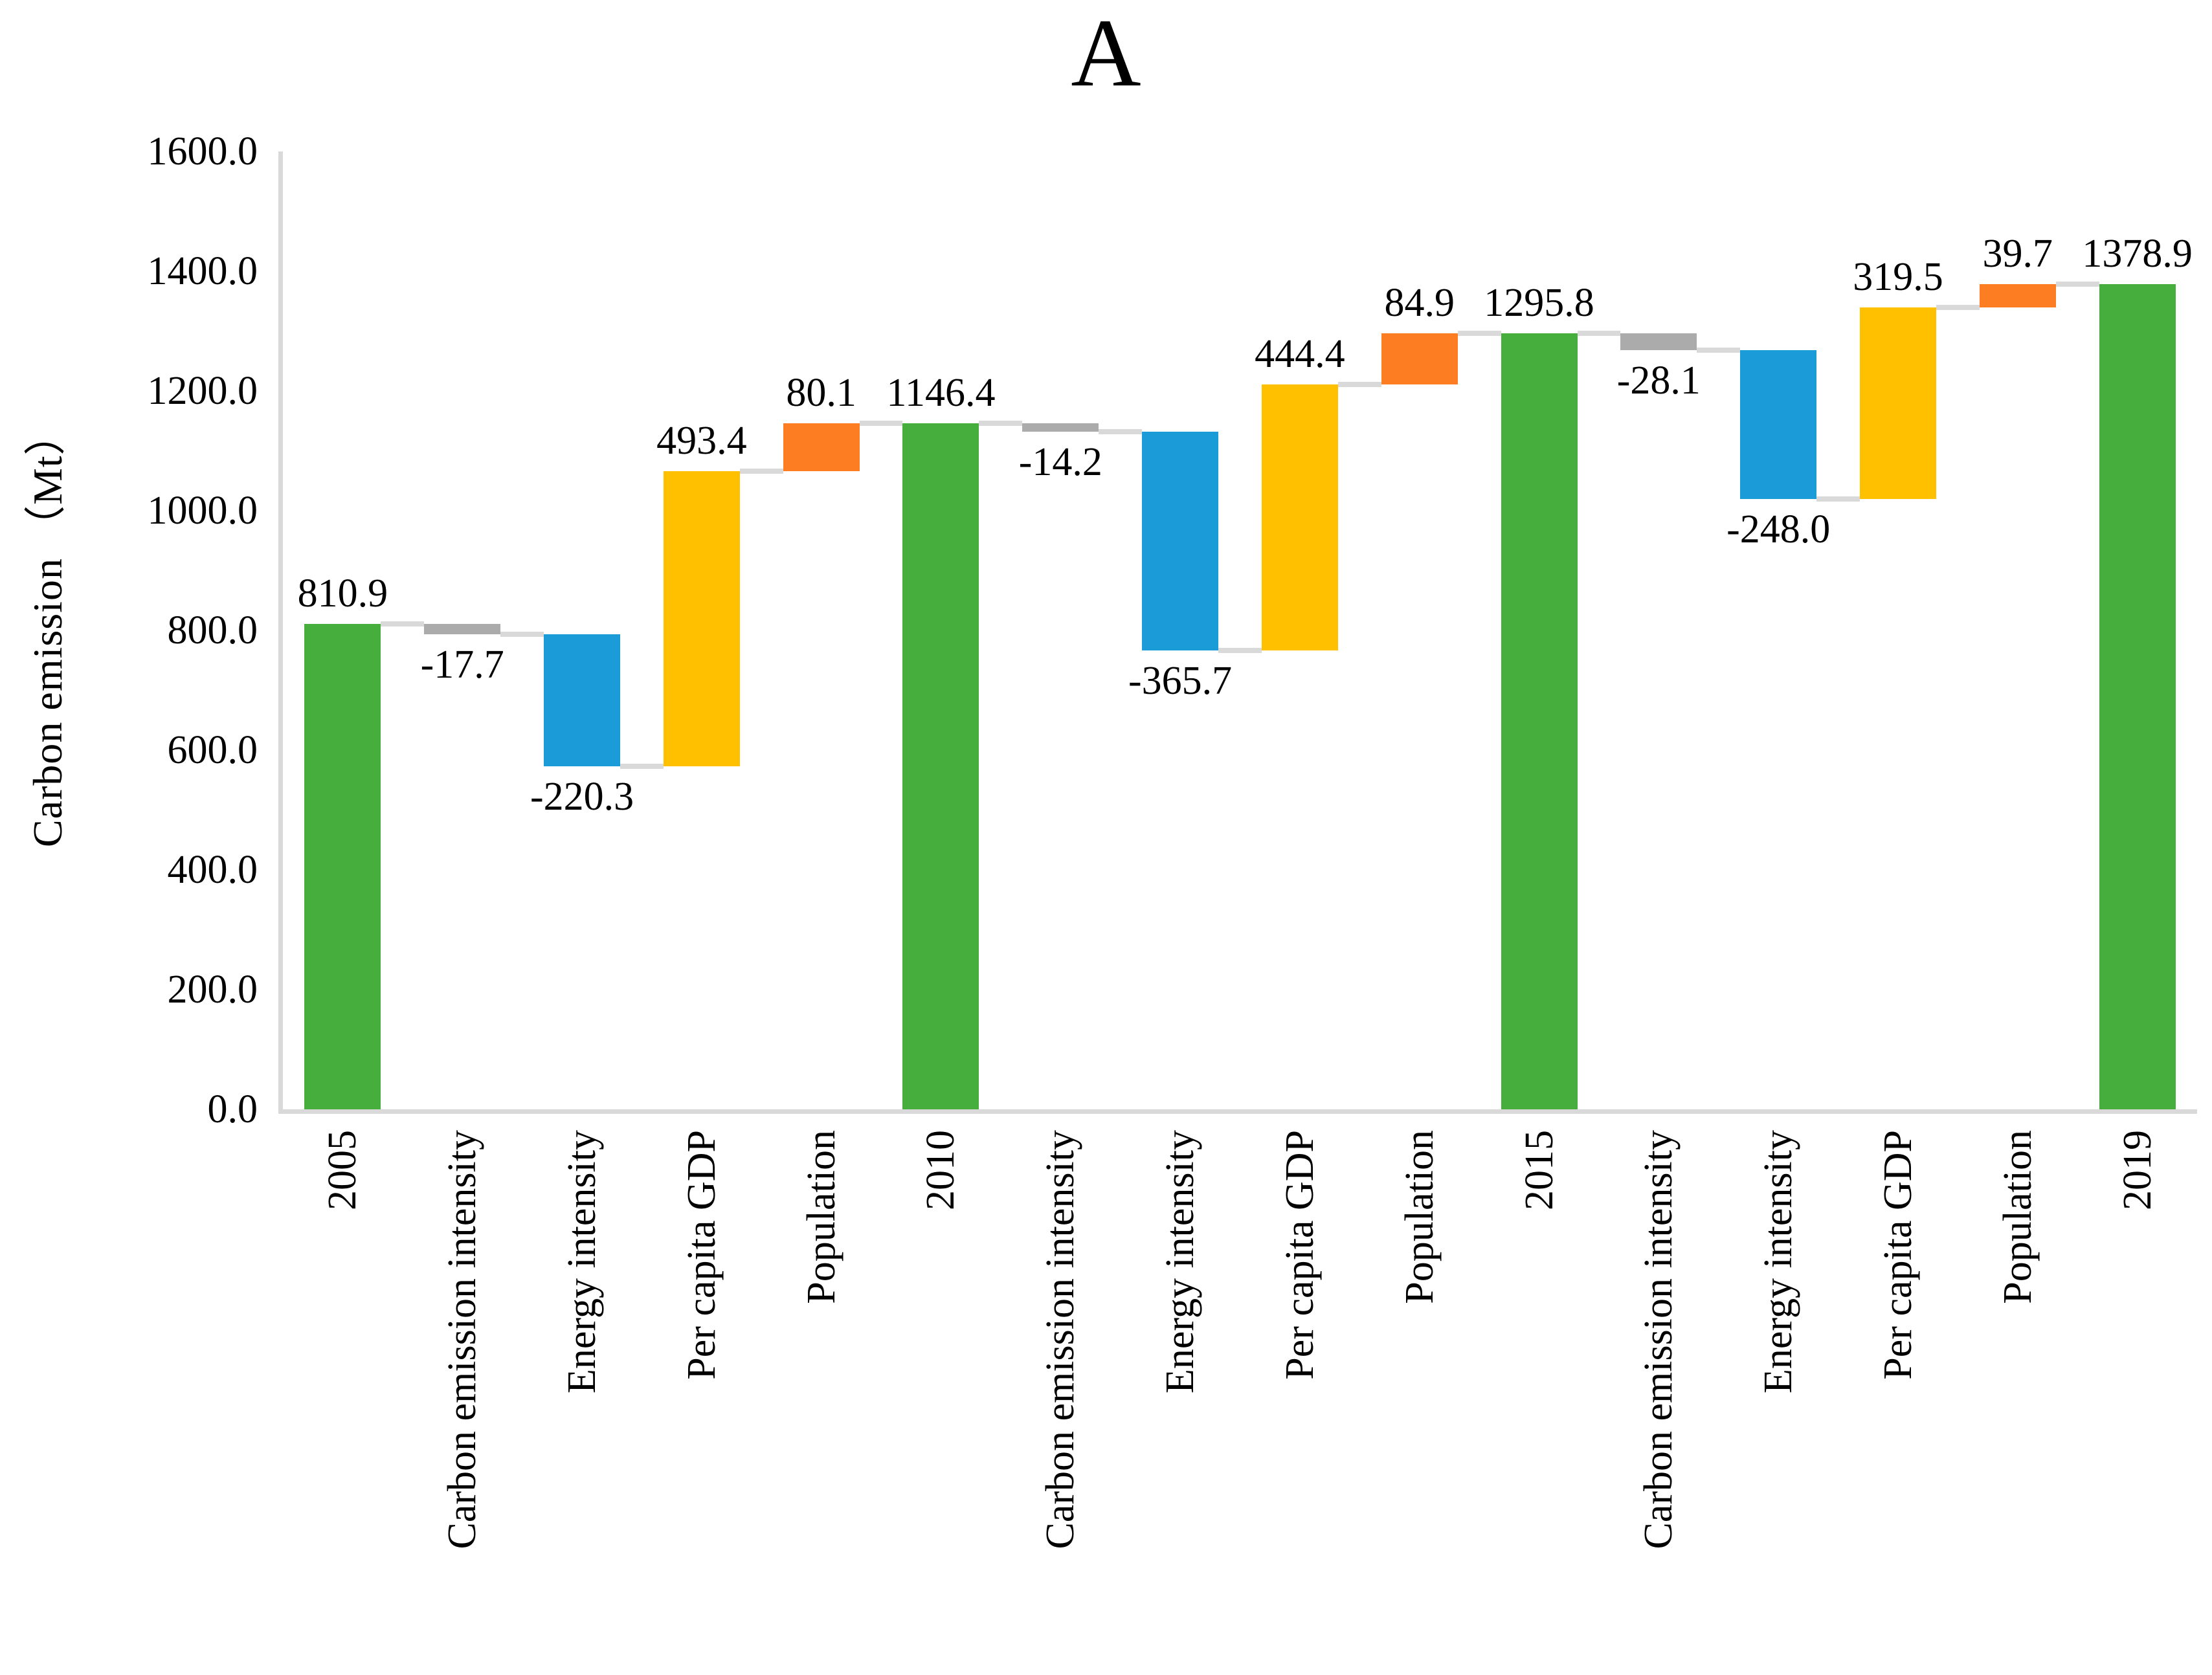 The height and width of the screenshot is (1675, 2212). Describe the element at coordinates (821, 1217) in the screenshot. I see `category-label-4-population: Population` at that location.